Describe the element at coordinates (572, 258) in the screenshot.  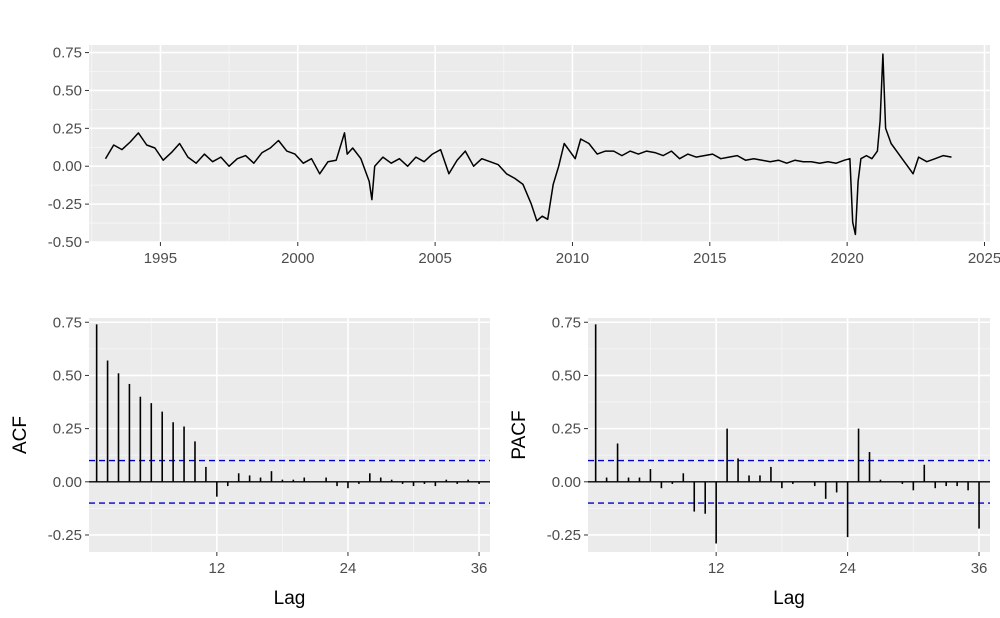
I see `x-tick-label: 2010` at that location.